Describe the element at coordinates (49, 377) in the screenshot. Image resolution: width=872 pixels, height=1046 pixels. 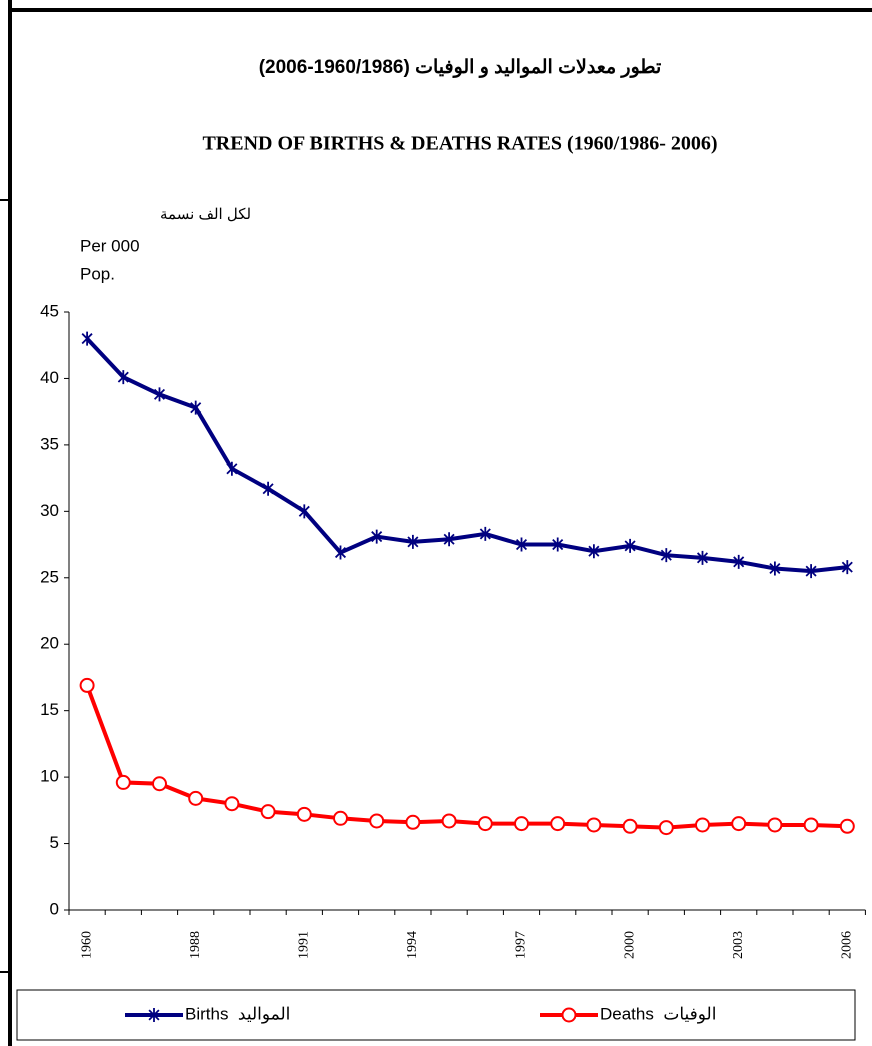
I see `y-tick-label: 40` at that location.